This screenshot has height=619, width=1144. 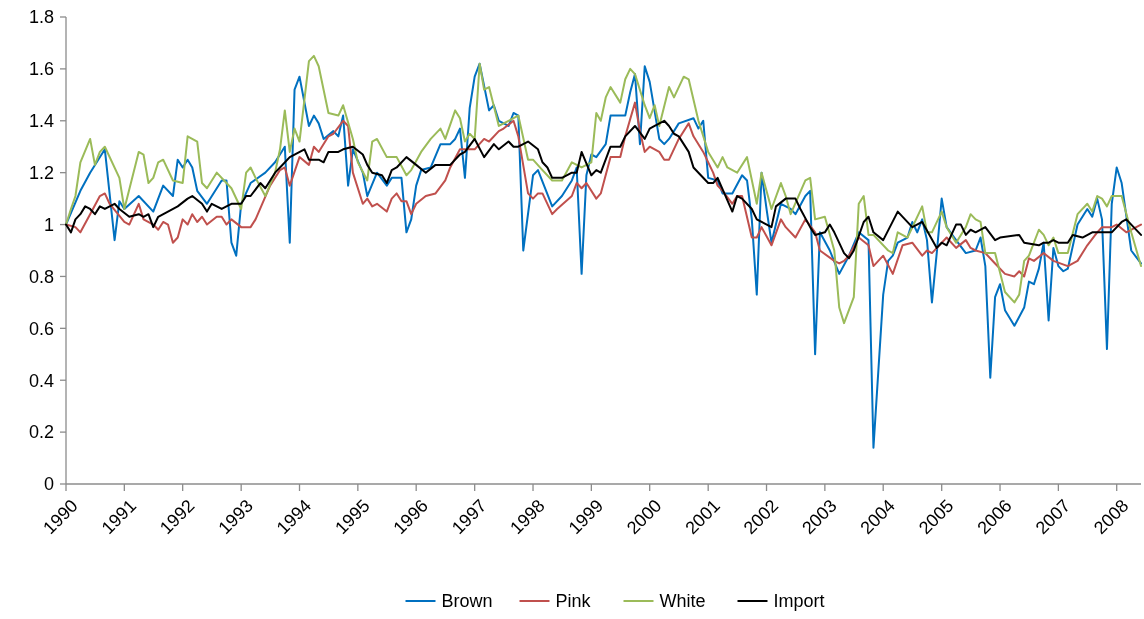 What do you see at coordinates (41, 328) in the screenshot?
I see `y-tick-label: 0.6` at bounding box center [41, 328].